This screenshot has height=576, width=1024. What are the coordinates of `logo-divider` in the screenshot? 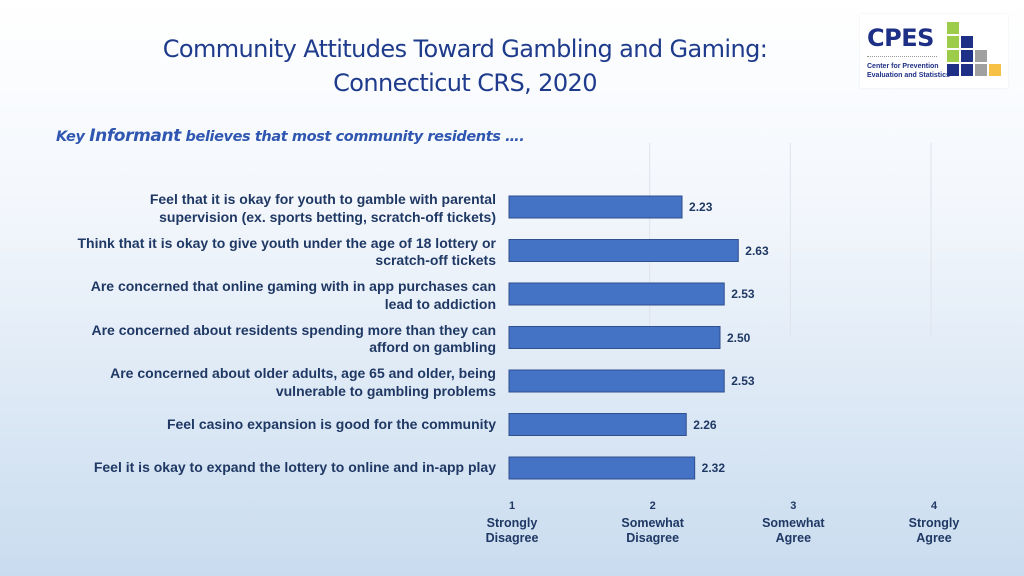 It's located at (902, 56).